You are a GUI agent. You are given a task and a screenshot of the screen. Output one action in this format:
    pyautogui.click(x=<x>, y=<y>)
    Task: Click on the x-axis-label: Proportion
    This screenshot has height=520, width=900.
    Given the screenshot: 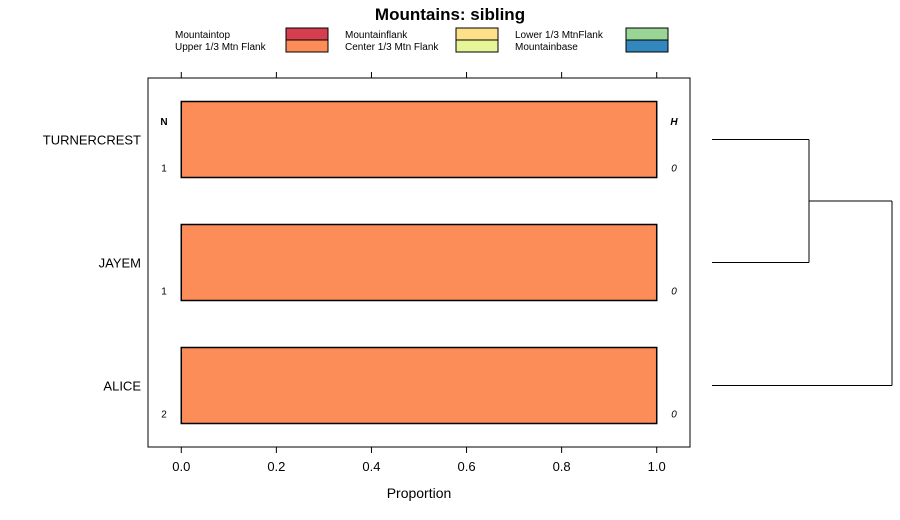 What is the action you would take?
    pyautogui.click(x=419, y=493)
    